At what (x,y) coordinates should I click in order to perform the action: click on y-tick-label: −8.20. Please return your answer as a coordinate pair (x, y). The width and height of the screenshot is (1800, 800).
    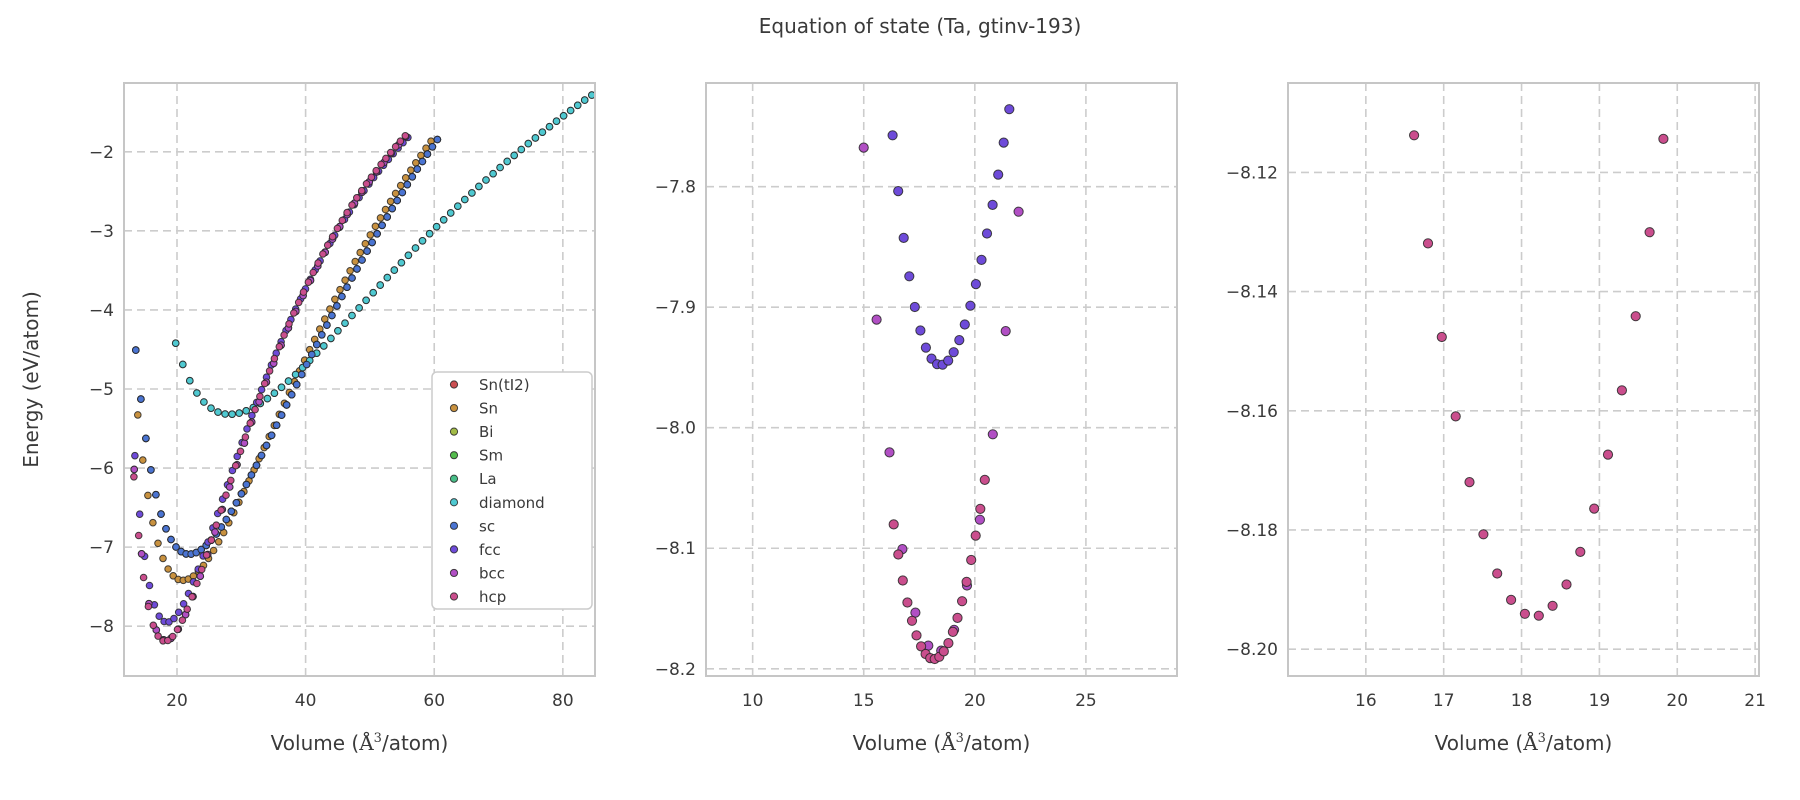
    Looking at the image, I should click on (1252, 650).